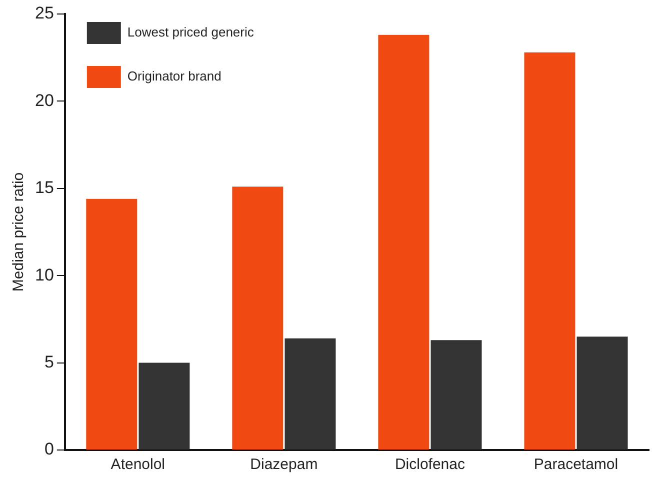  Describe the element at coordinates (138, 465) in the screenshot. I see `x-tick-label: Atenolol` at that location.